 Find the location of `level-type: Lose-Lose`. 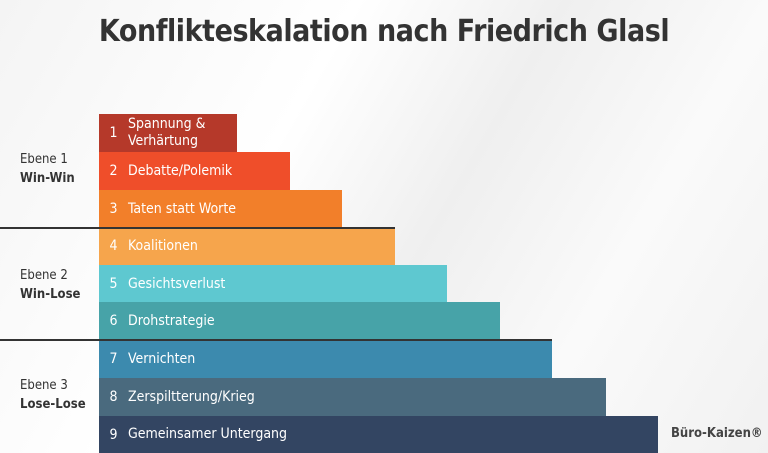

level-type: Lose-Lose is located at coordinates (53, 404).